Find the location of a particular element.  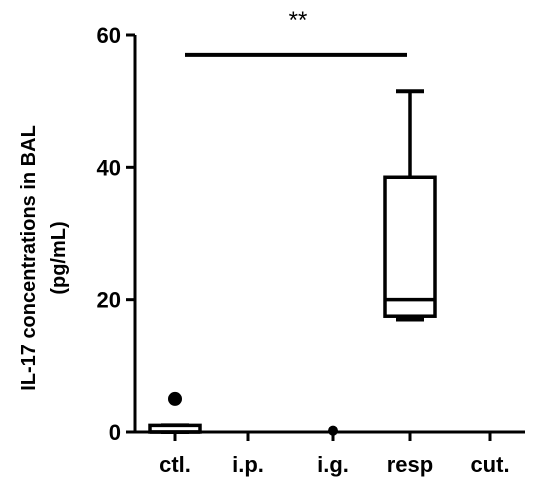

y-tick-label: 0 is located at coordinates (115, 432).